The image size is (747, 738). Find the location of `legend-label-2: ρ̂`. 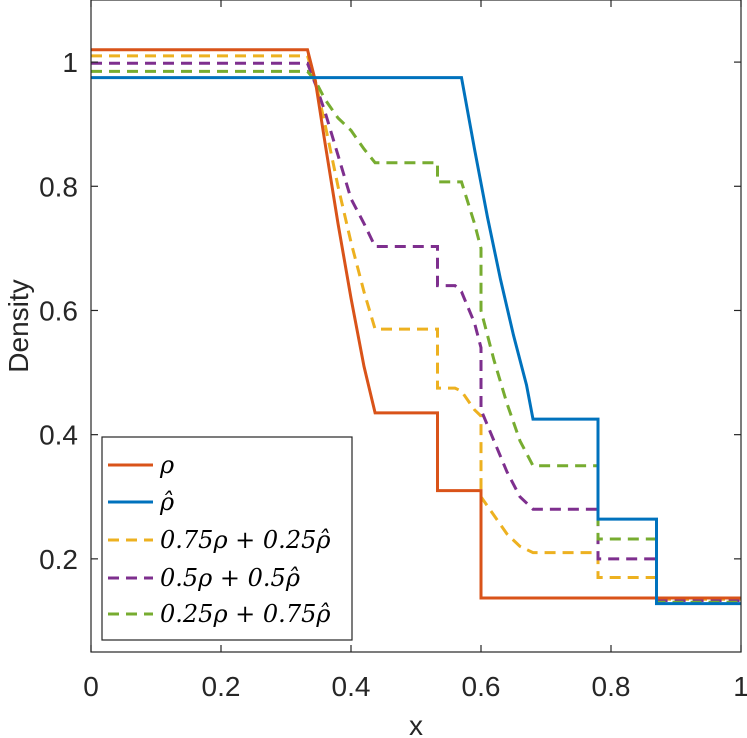

legend-label-2: ρ̂ is located at coordinates (166, 502).